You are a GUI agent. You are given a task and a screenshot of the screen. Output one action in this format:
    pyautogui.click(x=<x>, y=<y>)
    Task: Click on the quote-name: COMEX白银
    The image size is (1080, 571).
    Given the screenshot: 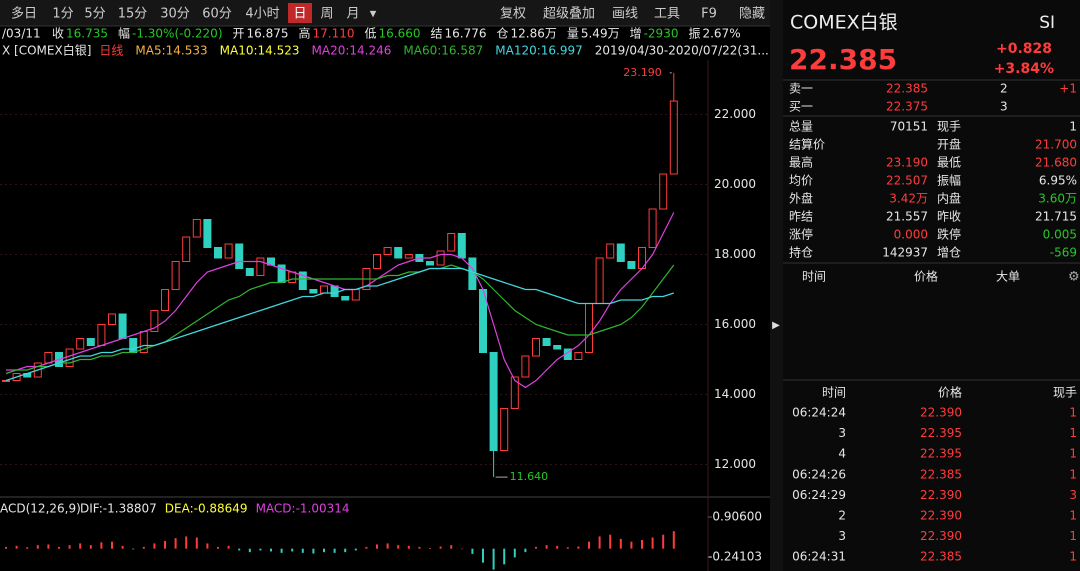 What is the action you would take?
    pyautogui.click(x=844, y=23)
    